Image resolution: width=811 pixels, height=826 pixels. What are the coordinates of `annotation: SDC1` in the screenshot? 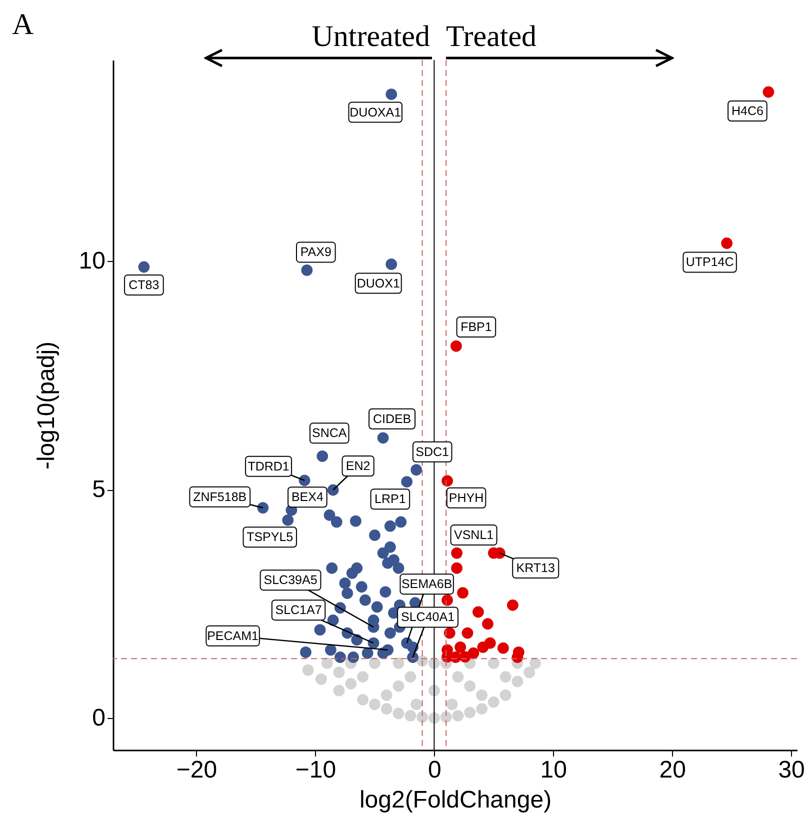 It's located at (433, 451).